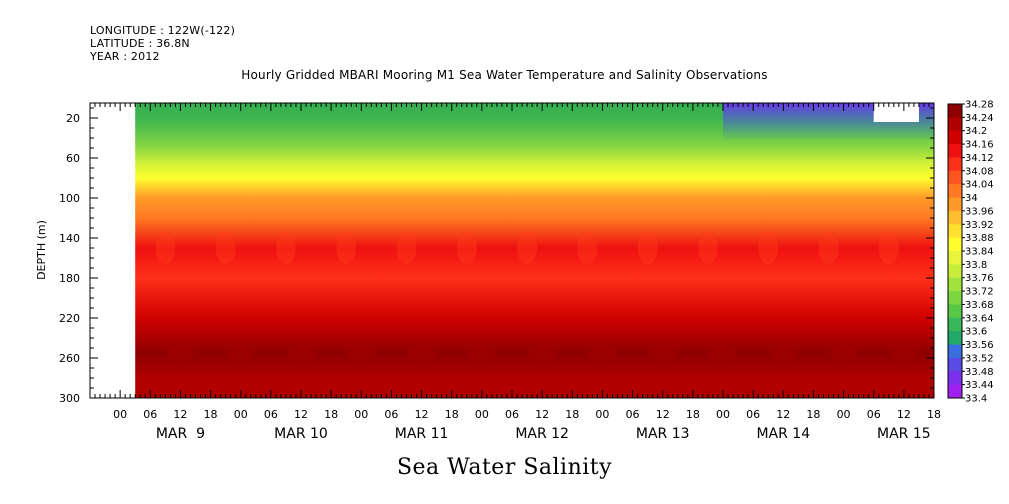 This screenshot has width=1009, height=504. Describe the element at coordinates (979, 345) in the screenshot. I see `colorbar-label: 33.56` at that location.